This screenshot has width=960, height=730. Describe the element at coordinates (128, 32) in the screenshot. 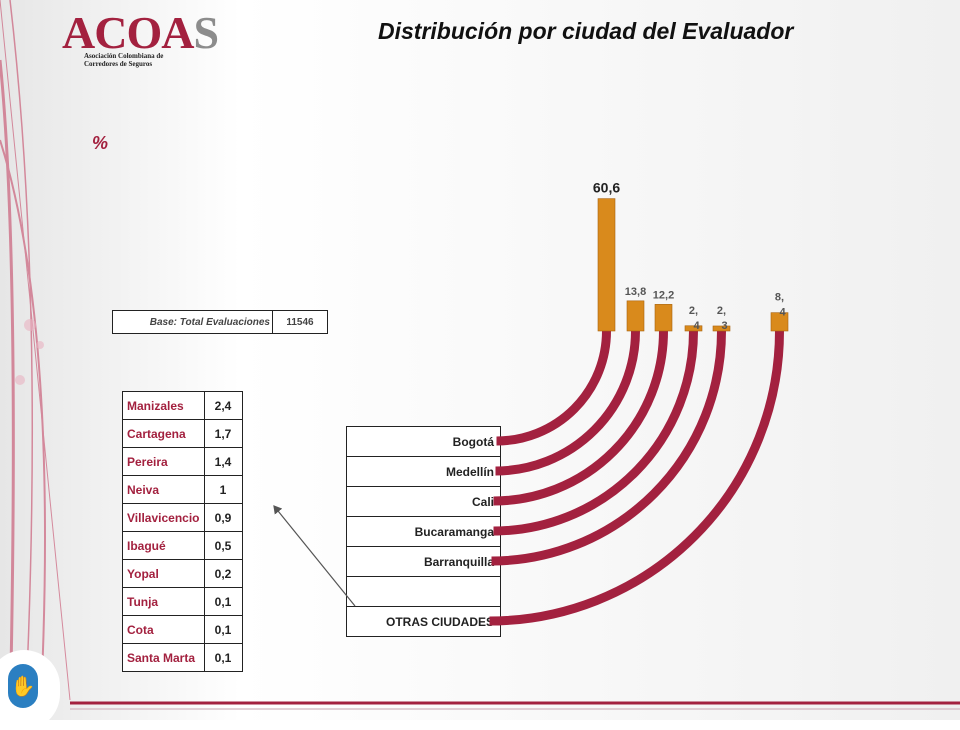

I see `logo-name: ACOA` at that location.